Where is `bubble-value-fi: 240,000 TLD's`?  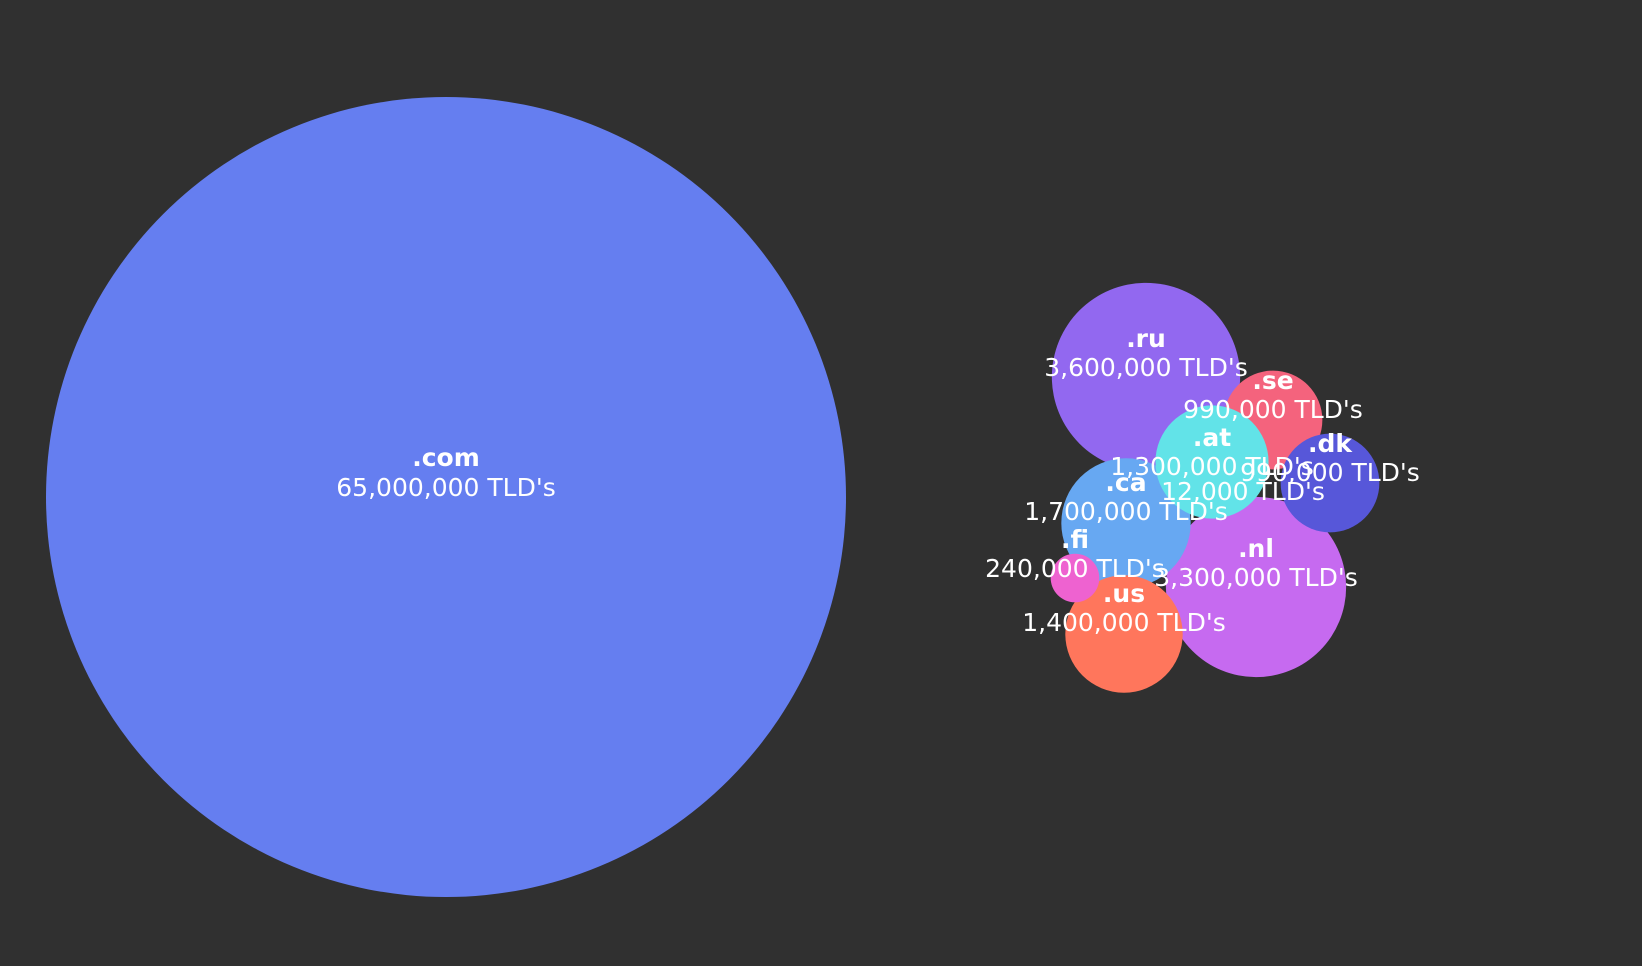 bubble-value-fi: 240,000 TLD's is located at coordinates (1075, 568).